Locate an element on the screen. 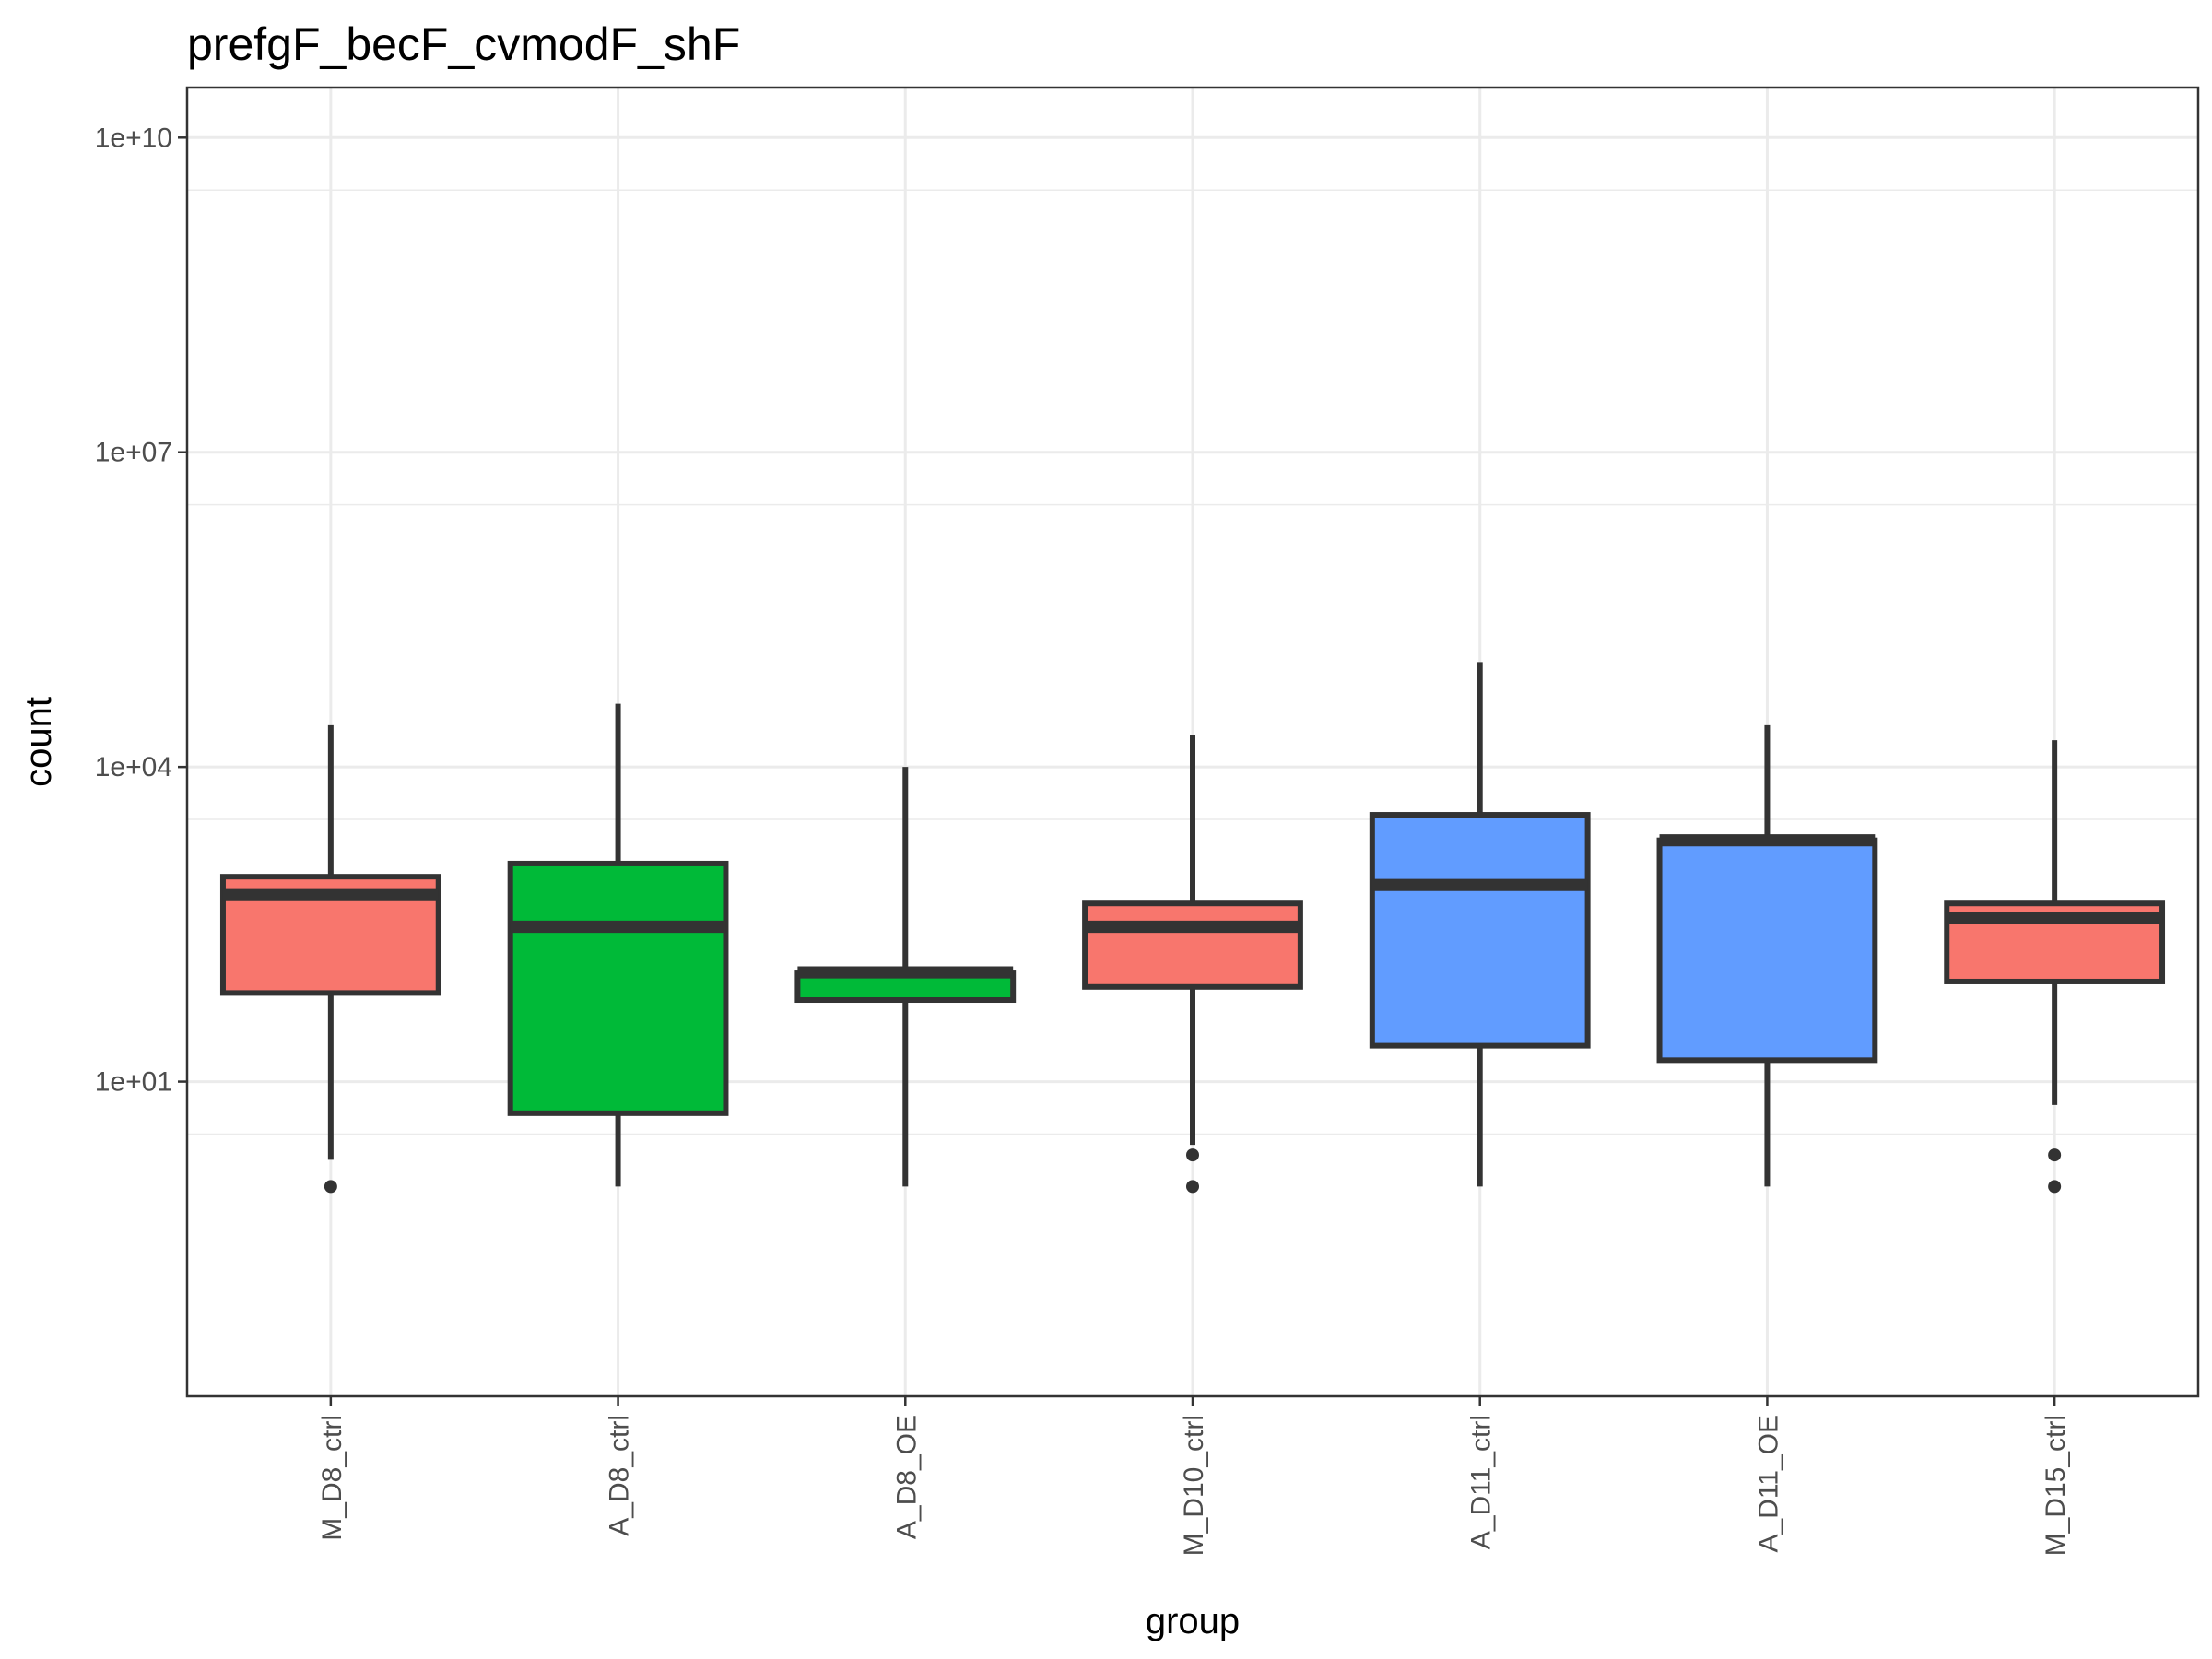 Image resolution: width=2212 pixels, height=1659 pixels. y-tick-label: 1e+04 is located at coordinates (133, 767).